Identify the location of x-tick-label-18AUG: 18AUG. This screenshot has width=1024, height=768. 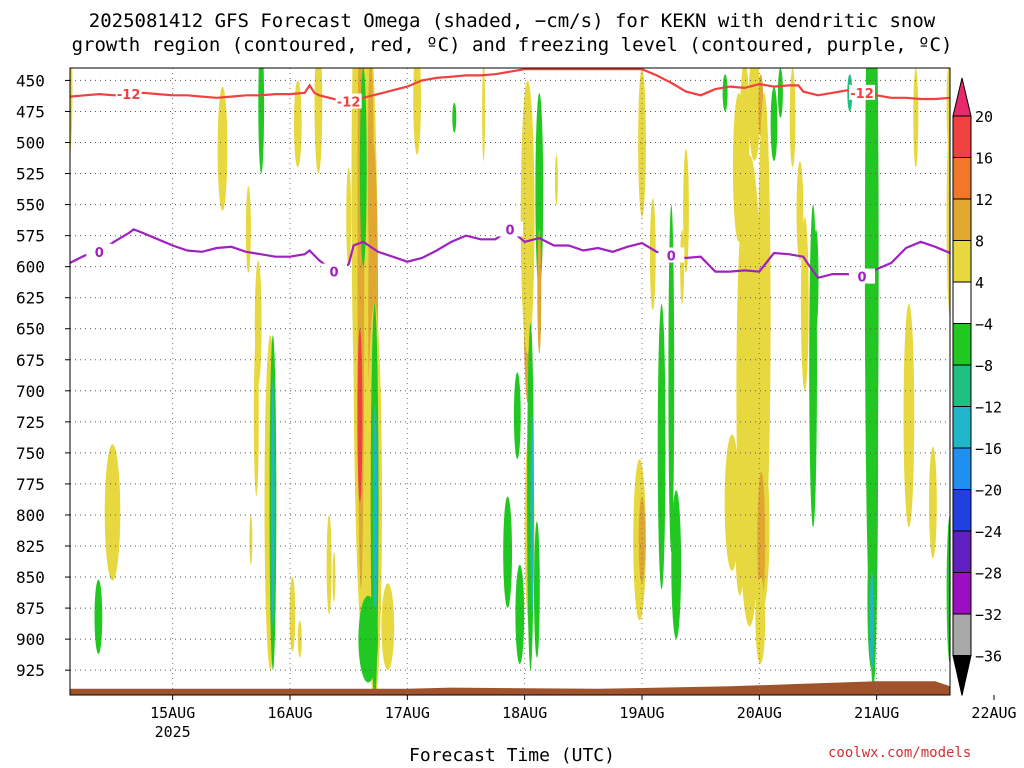
(524, 713).